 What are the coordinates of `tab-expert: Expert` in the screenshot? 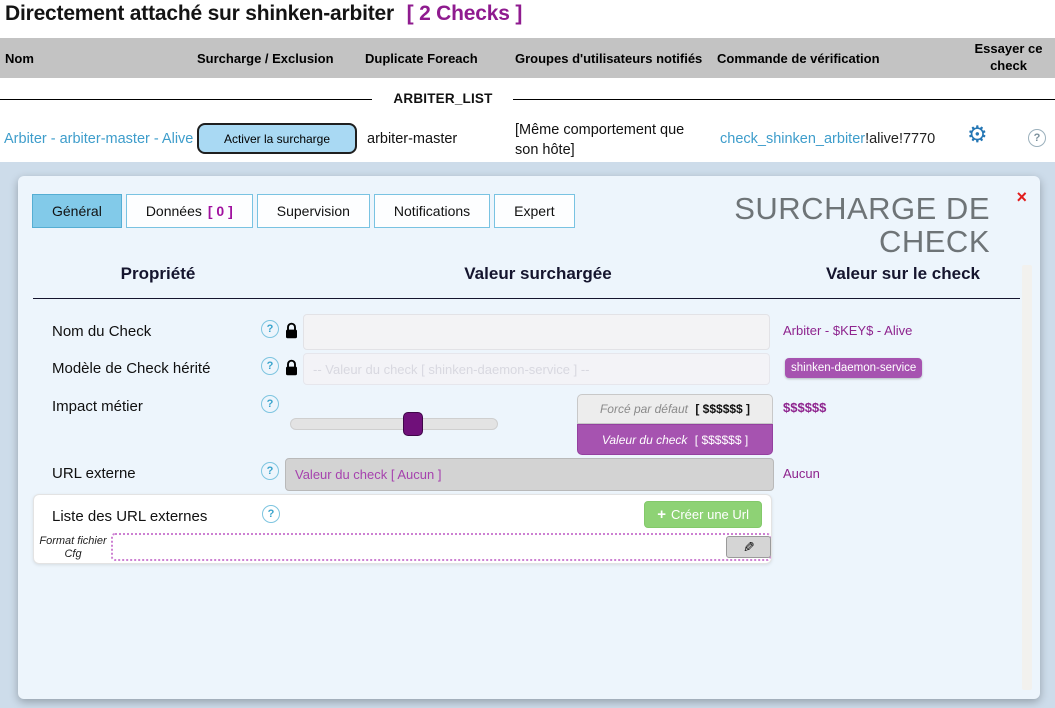 It's located at (534, 211).